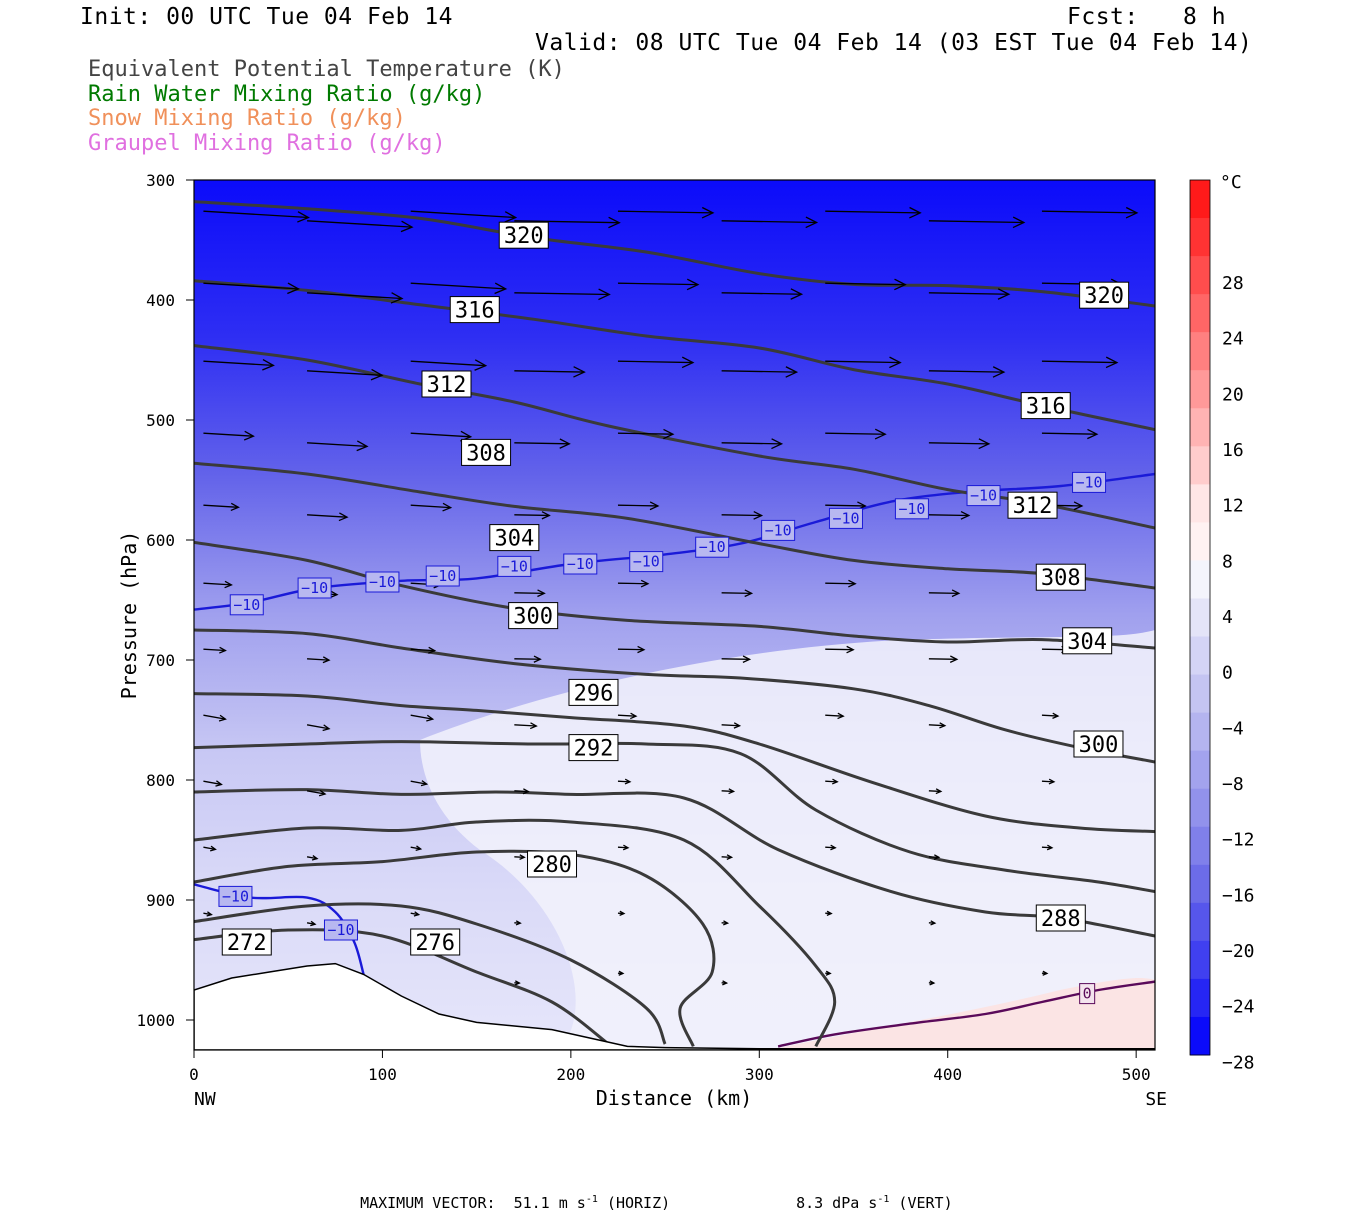 The width and height of the screenshot is (1350, 1212). What do you see at coordinates (427, 1203) in the screenshot?
I see `max-vector-label: MAXIMUM VECTOR:` at bounding box center [427, 1203].